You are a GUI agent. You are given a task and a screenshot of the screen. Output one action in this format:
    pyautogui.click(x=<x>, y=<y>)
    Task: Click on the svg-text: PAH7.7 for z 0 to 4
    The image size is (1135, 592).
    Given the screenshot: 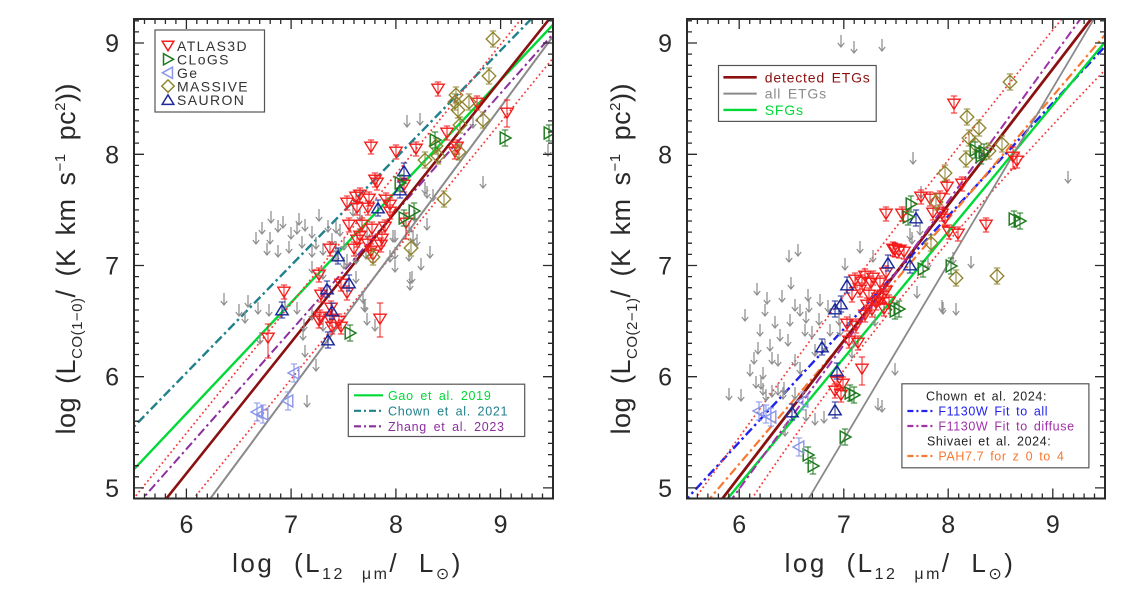 What is the action you would take?
    pyautogui.click(x=1001, y=457)
    